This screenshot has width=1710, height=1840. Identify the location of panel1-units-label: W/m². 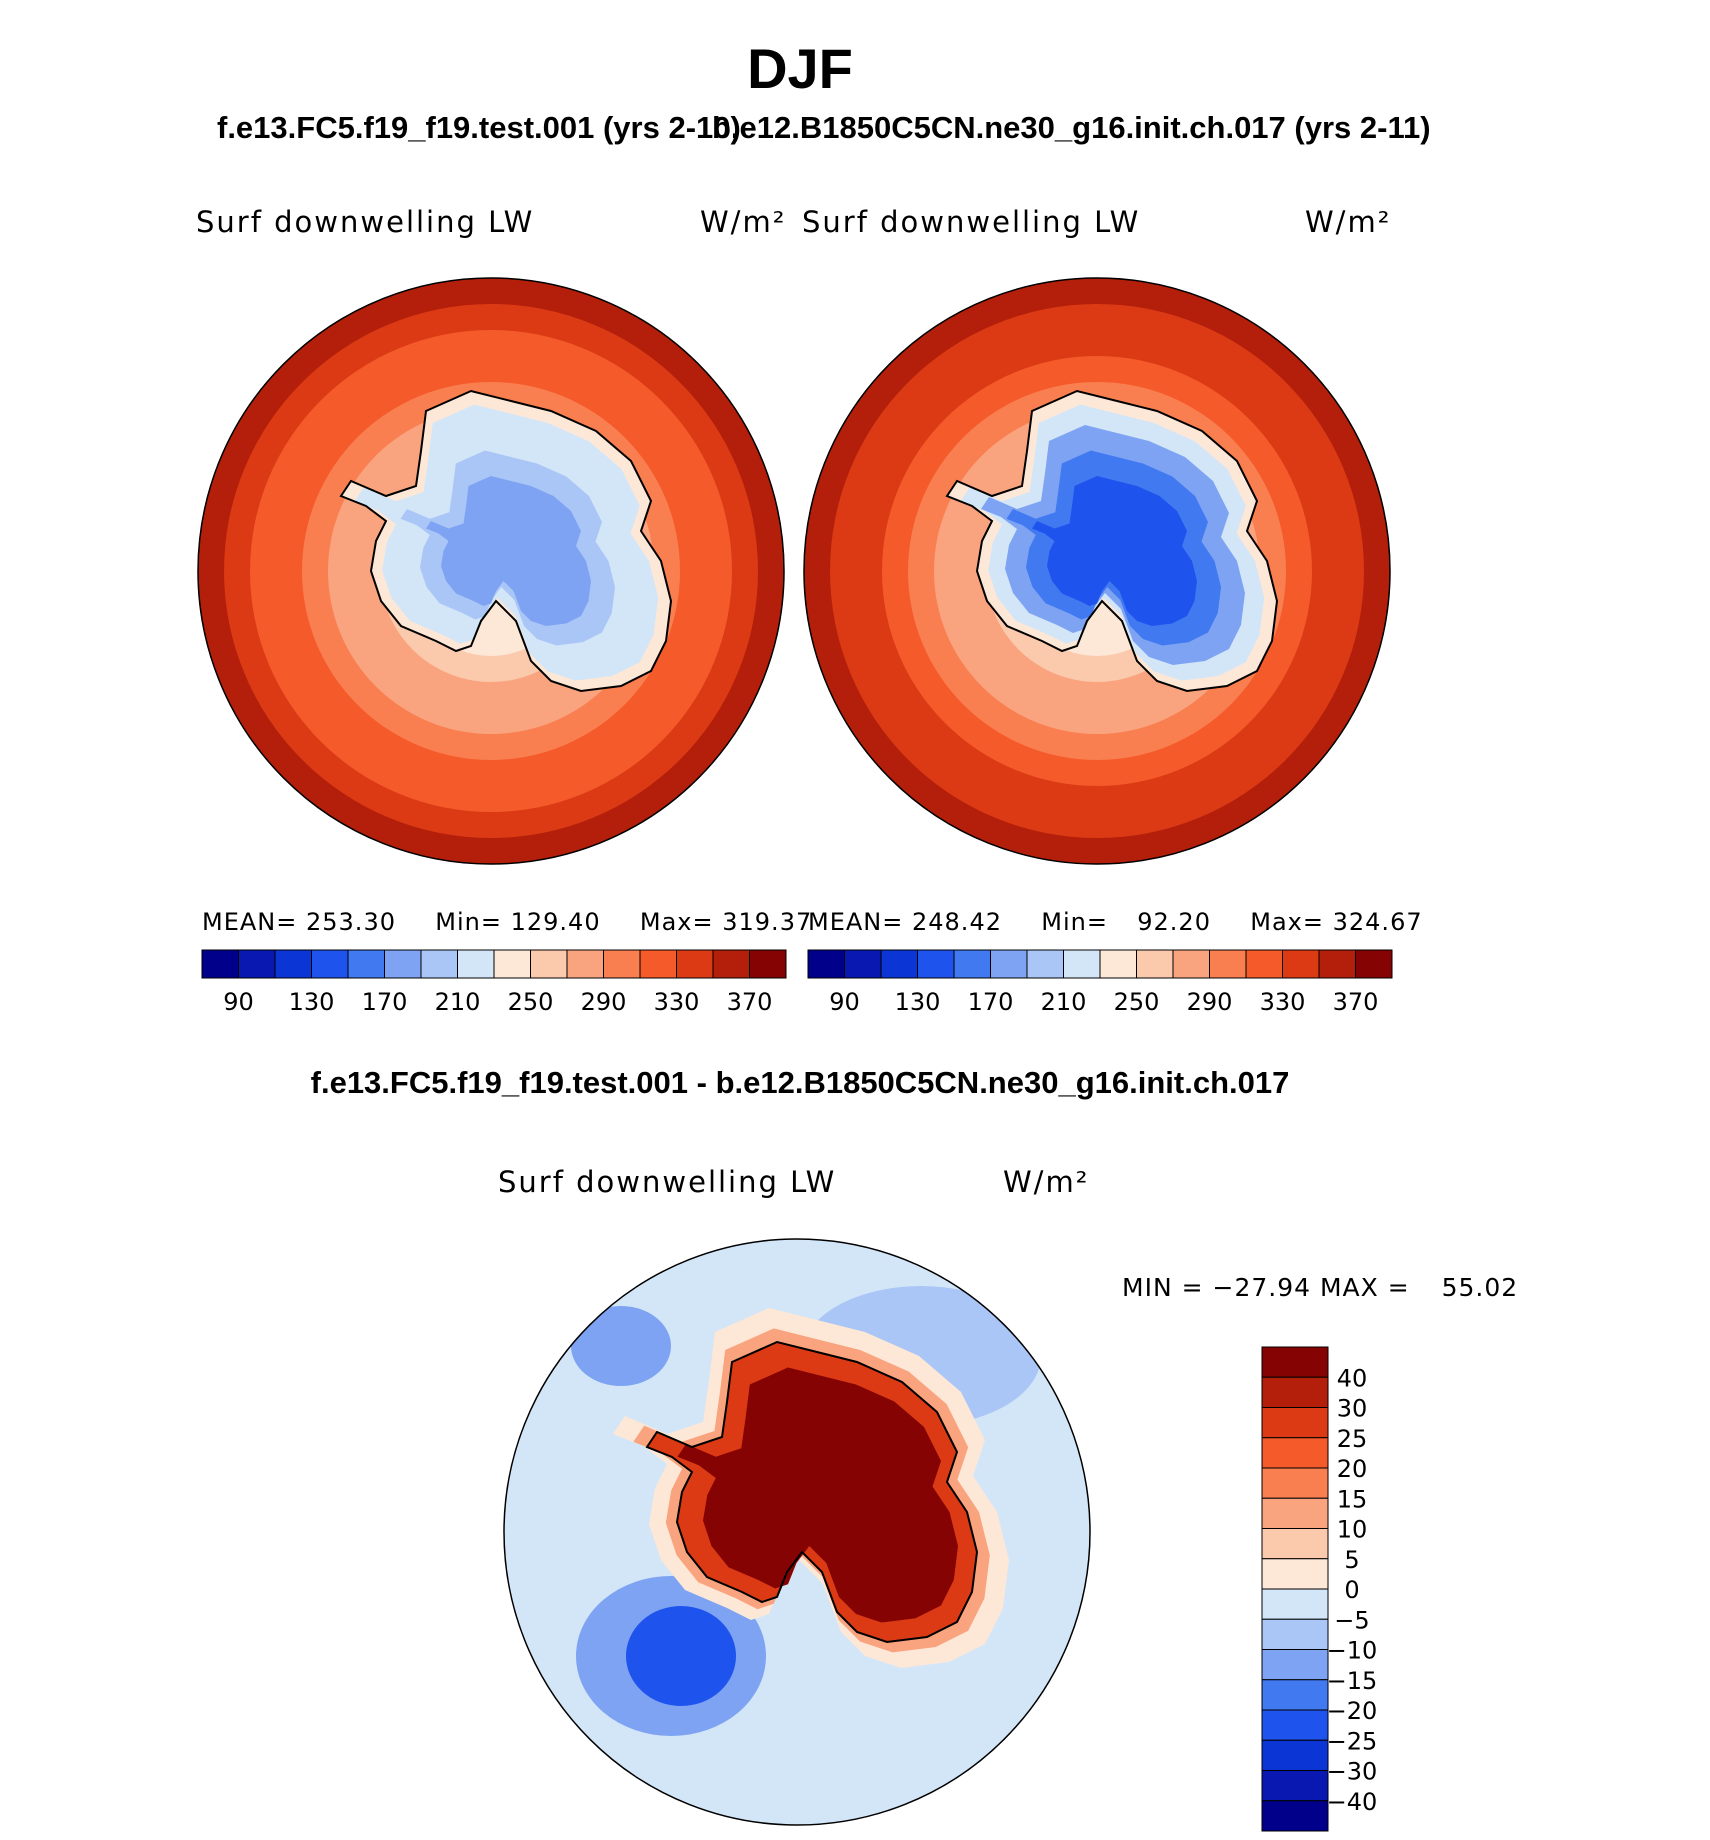
(743, 222).